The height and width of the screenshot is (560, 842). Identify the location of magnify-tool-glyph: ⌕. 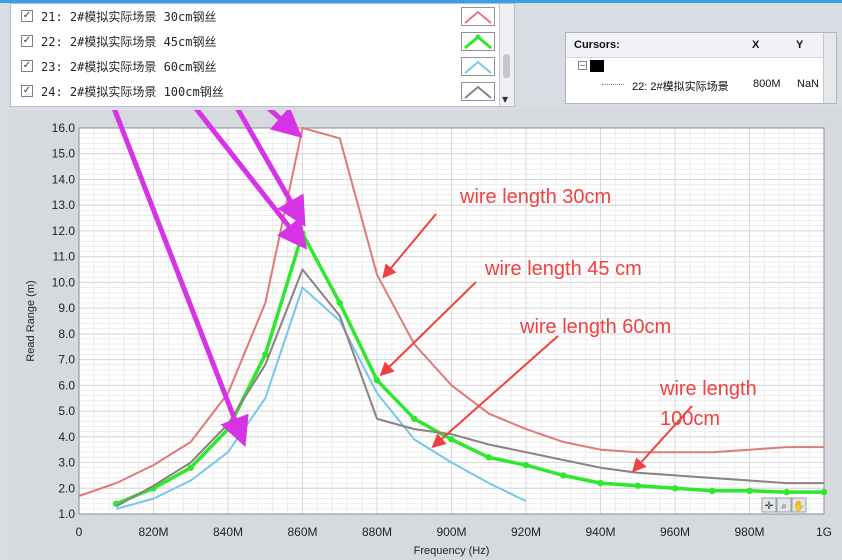
(784, 506).